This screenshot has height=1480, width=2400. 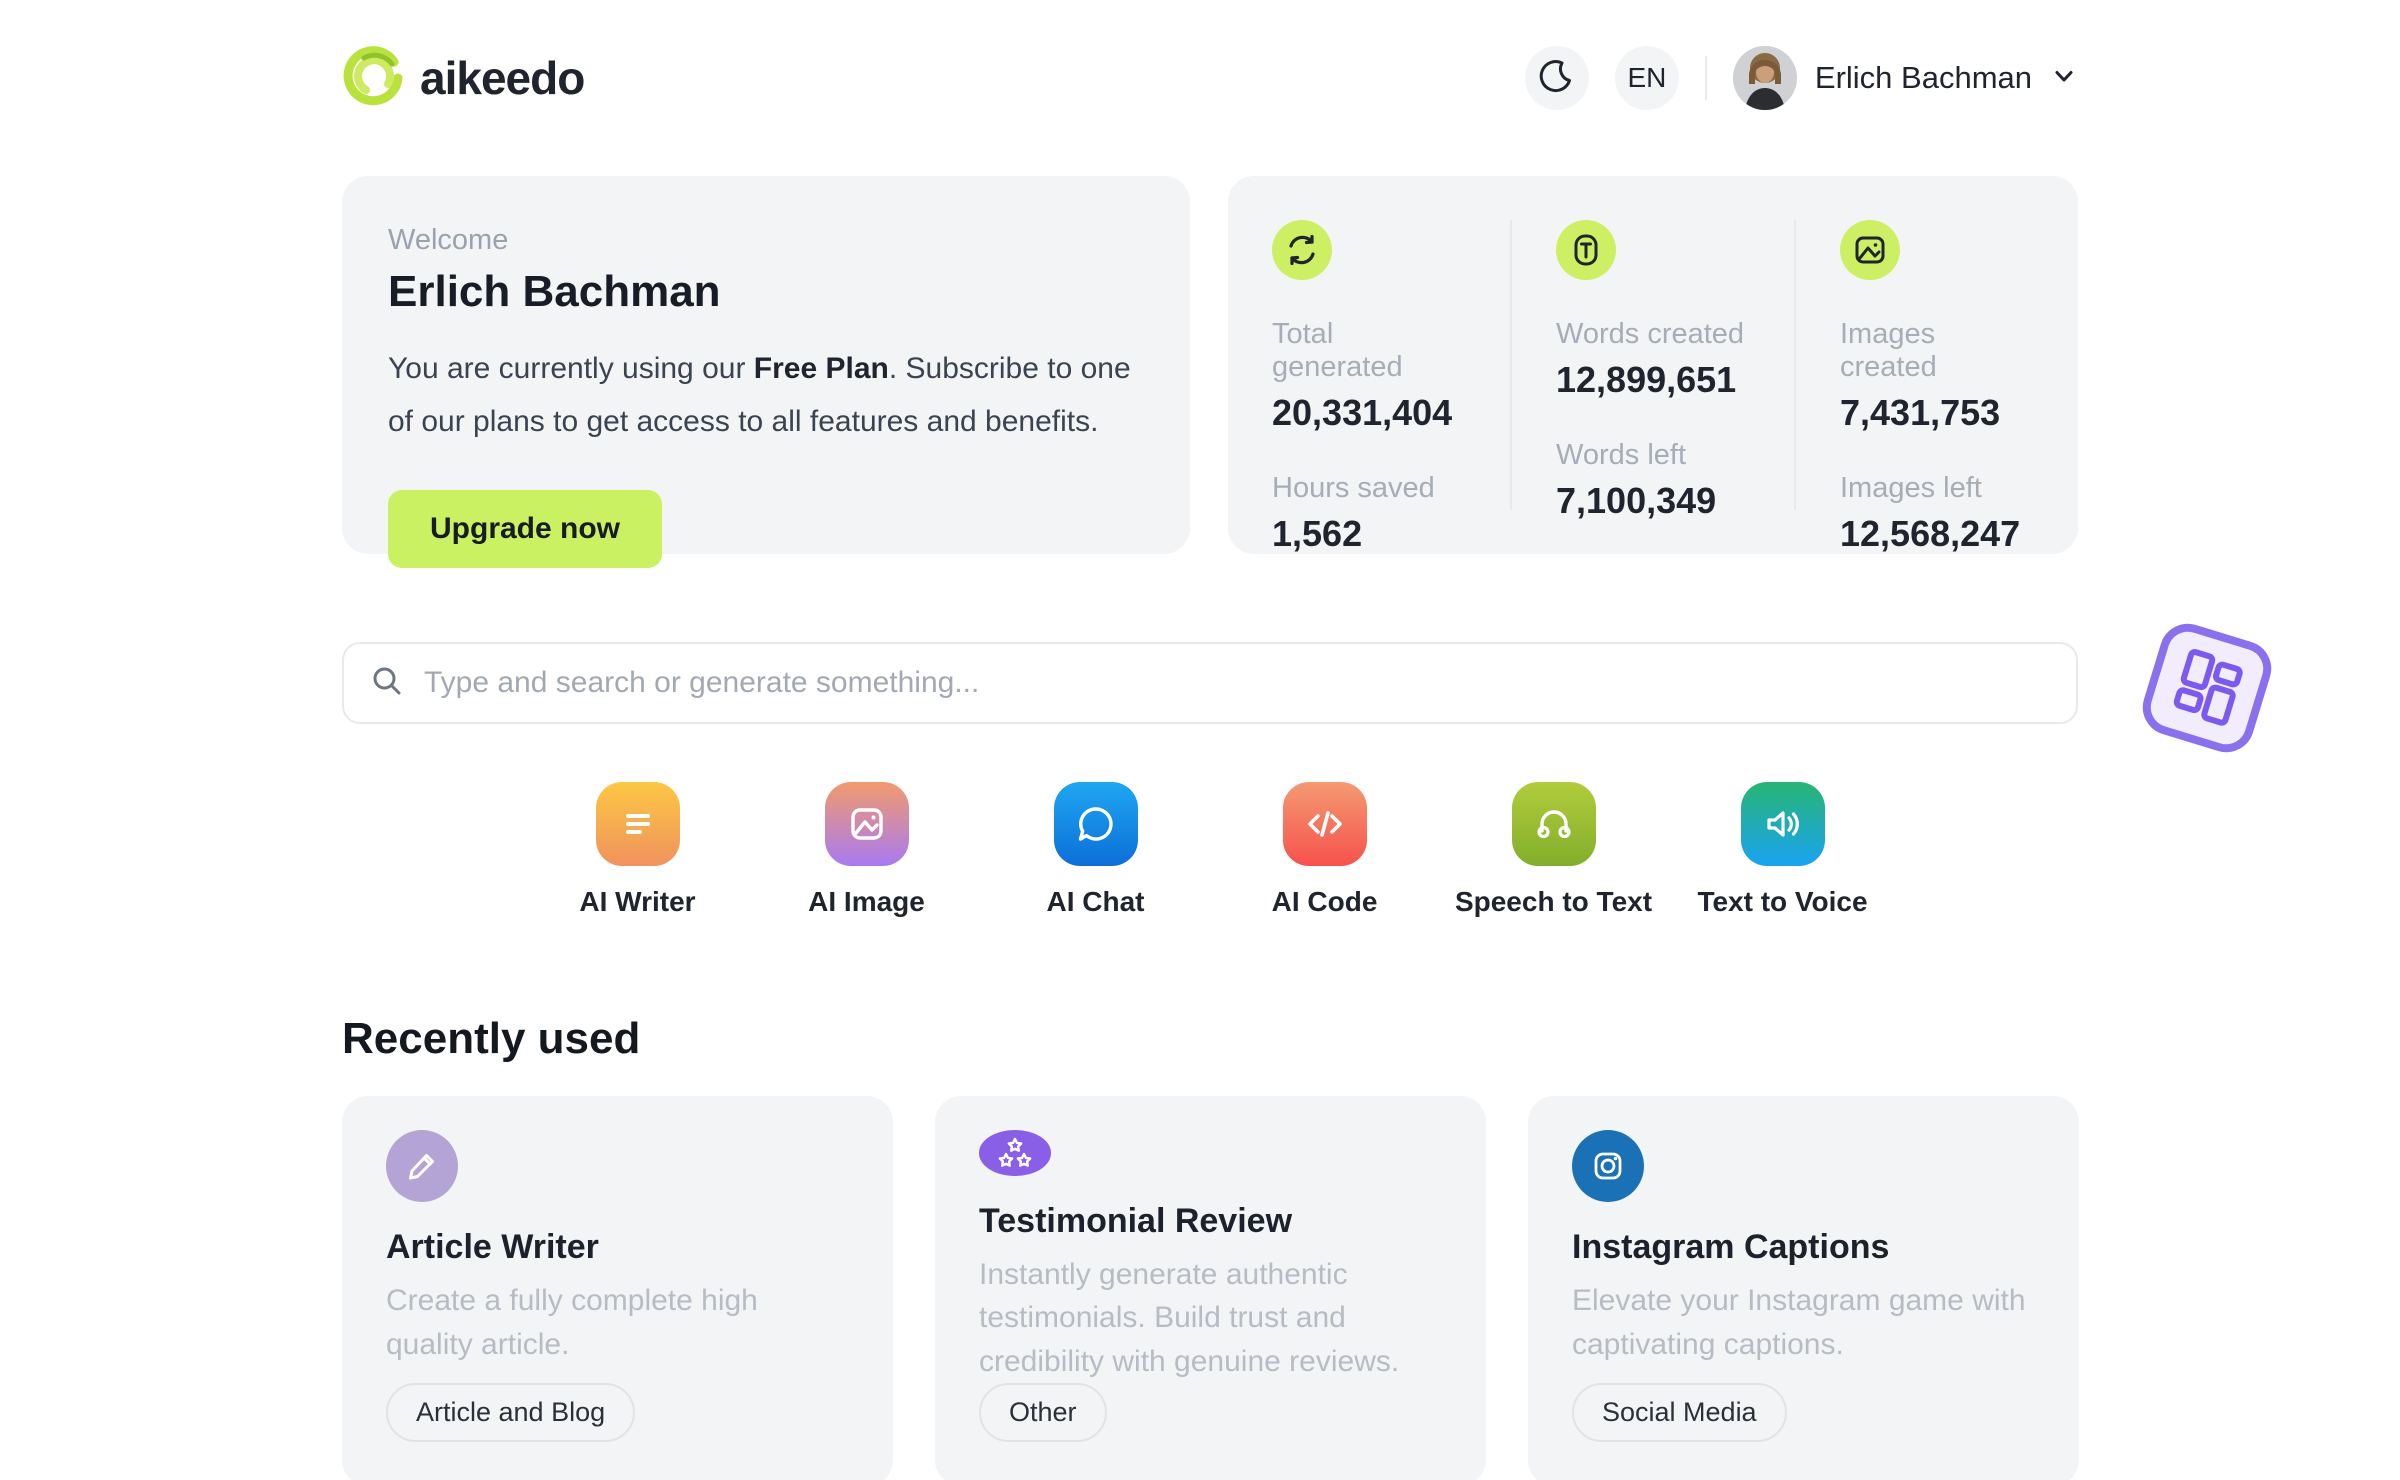 What do you see at coordinates (1553, 824) in the screenshot?
I see `headphones-icon` at bounding box center [1553, 824].